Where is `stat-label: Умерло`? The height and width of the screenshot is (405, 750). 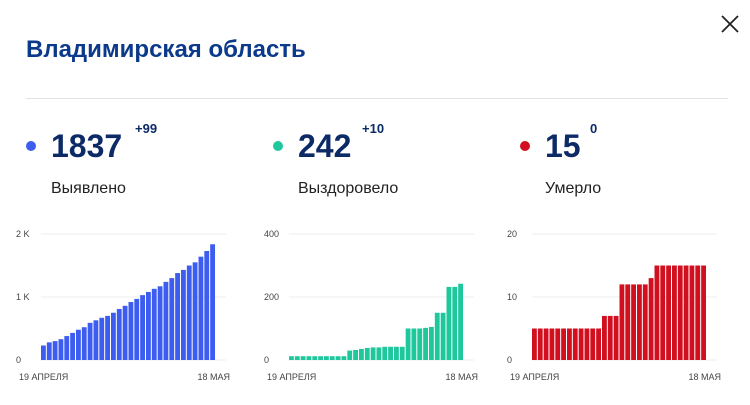 stat-label: Умерло is located at coordinates (573, 188).